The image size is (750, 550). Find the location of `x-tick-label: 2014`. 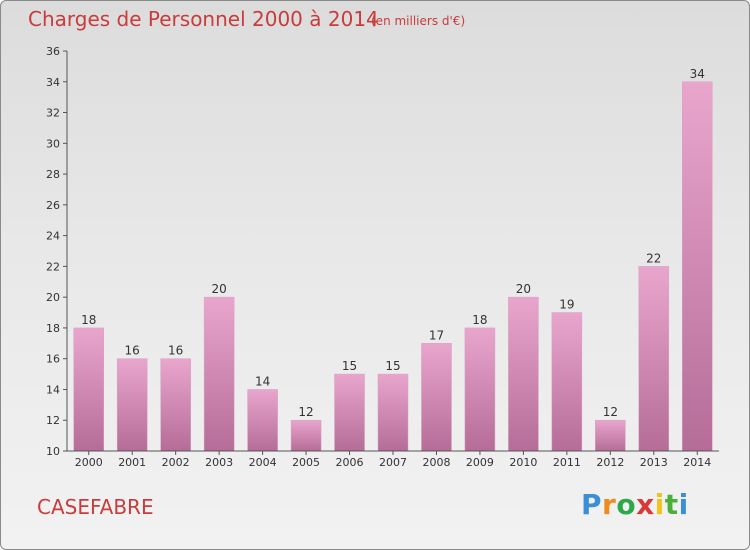

x-tick-label: 2014 is located at coordinates (697, 462).